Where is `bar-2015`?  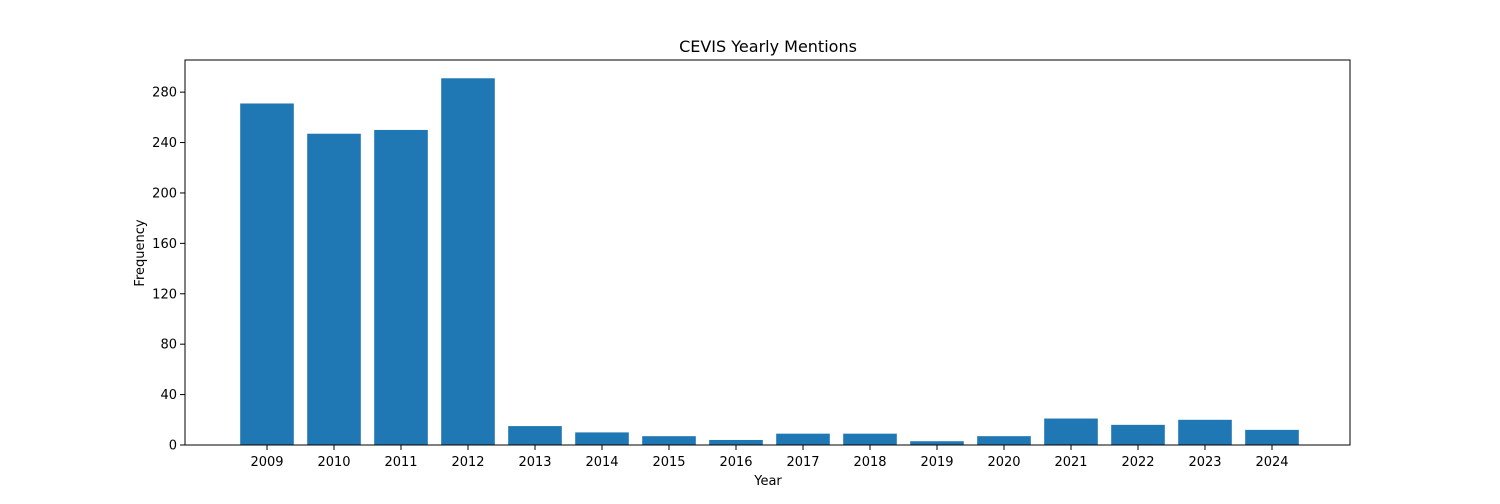
bar-2015 is located at coordinates (669, 440).